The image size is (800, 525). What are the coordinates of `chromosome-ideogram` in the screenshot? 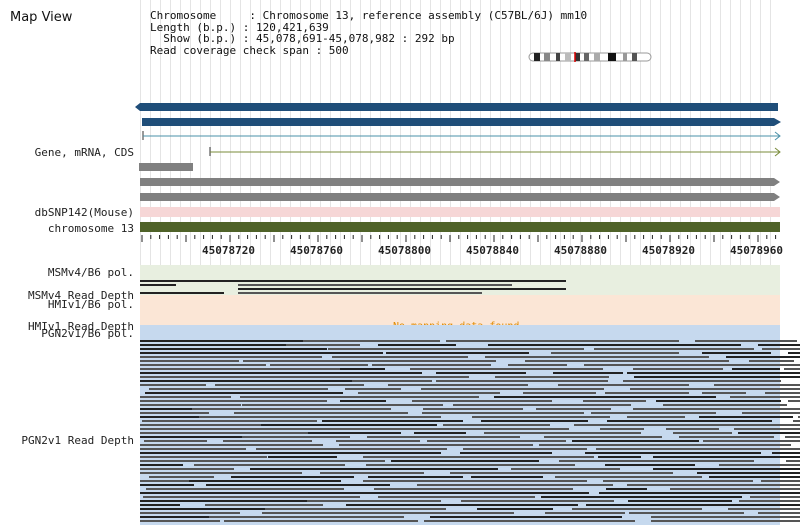 It's located at (591, 57).